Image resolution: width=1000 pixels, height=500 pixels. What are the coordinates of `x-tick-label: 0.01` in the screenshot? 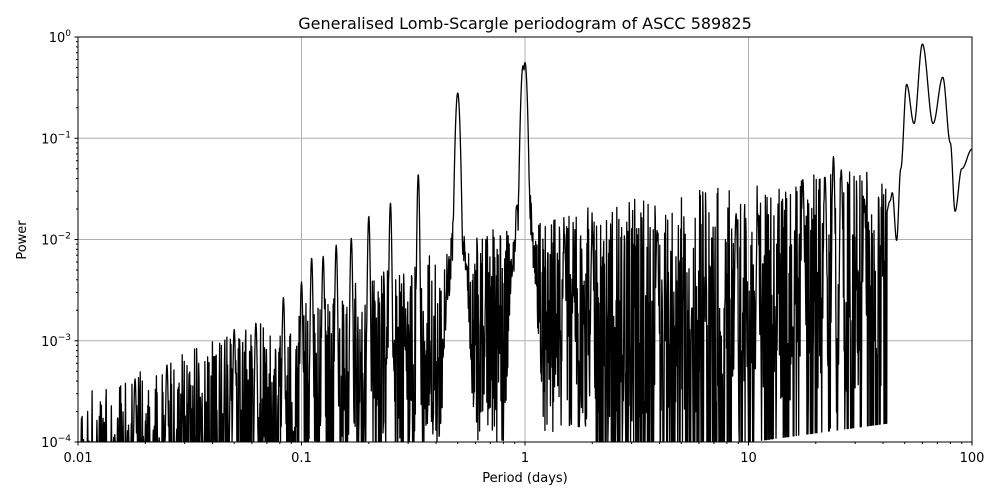 It's located at (78, 458).